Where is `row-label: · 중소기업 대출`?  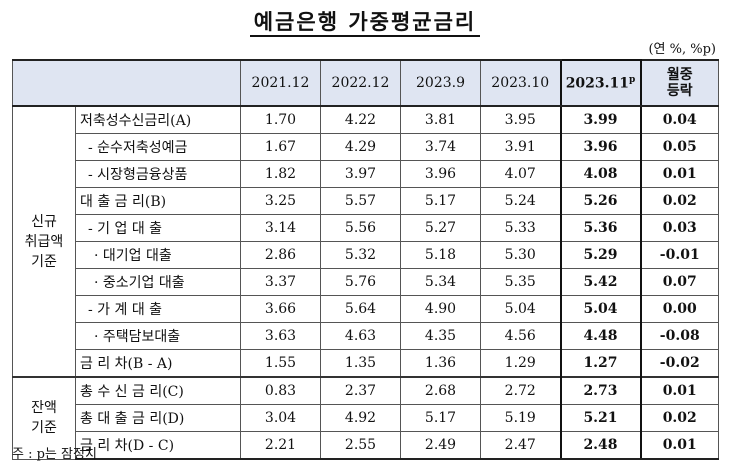
row-label: · 중소기업 대출 is located at coordinates (158, 282).